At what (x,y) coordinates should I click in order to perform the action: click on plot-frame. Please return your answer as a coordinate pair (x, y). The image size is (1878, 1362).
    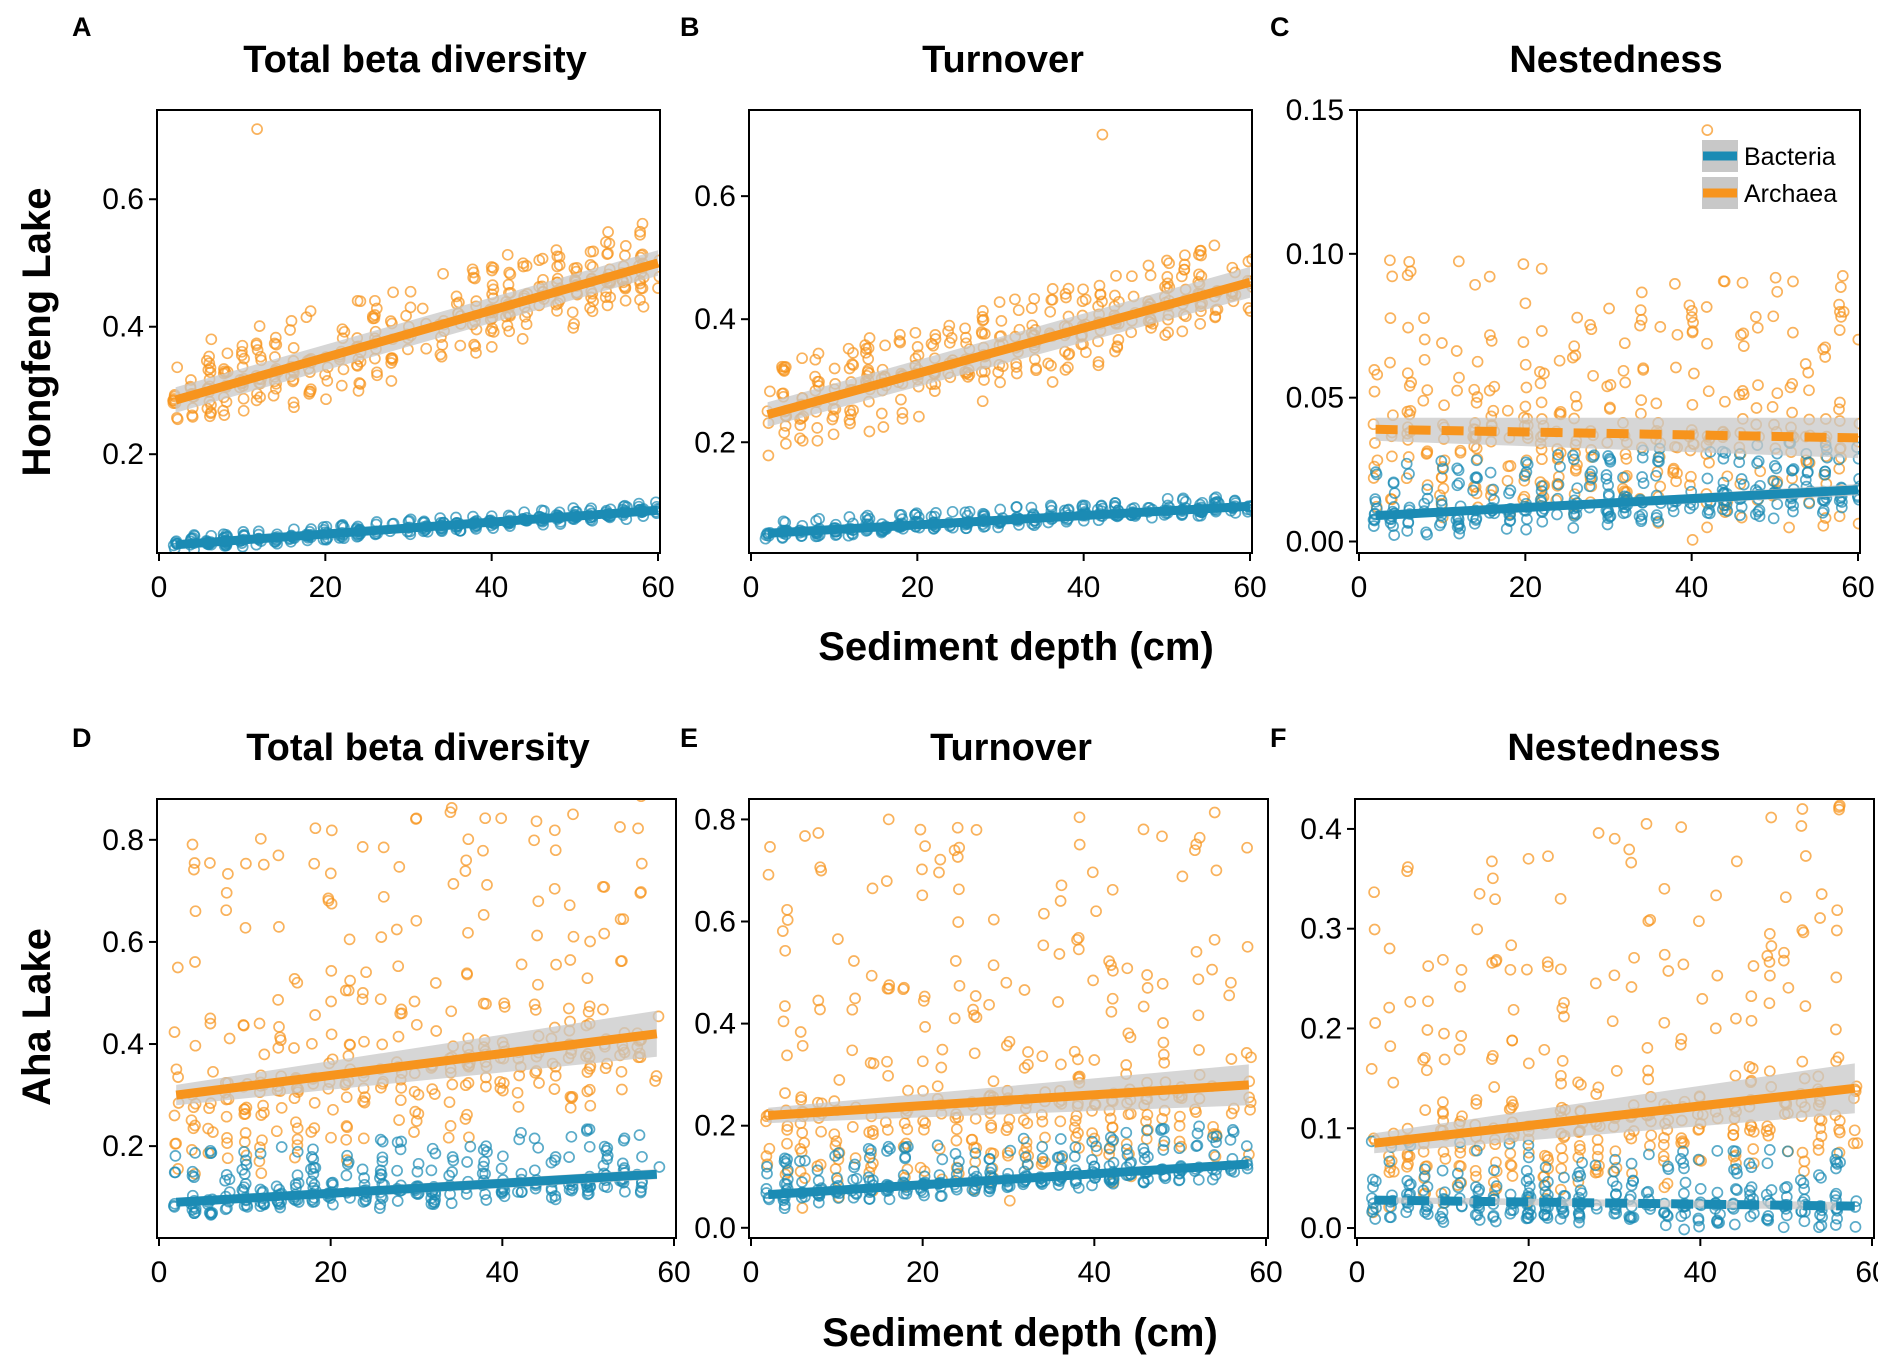
    Looking at the image, I should click on (1008, 1018).